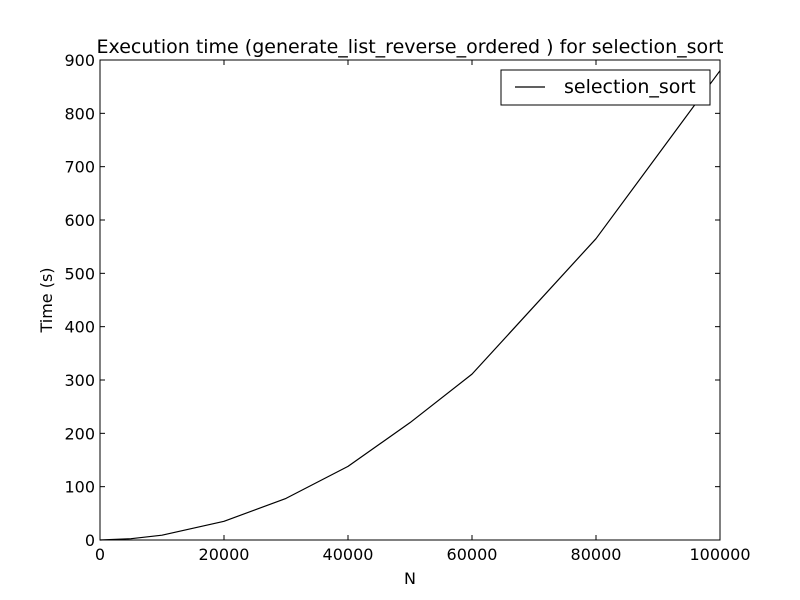 Image resolution: width=800 pixels, height=600 pixels. Describe the element at coordinates (348, 554) in the screenshot. I see `x-tick-label: 40000` at that location.